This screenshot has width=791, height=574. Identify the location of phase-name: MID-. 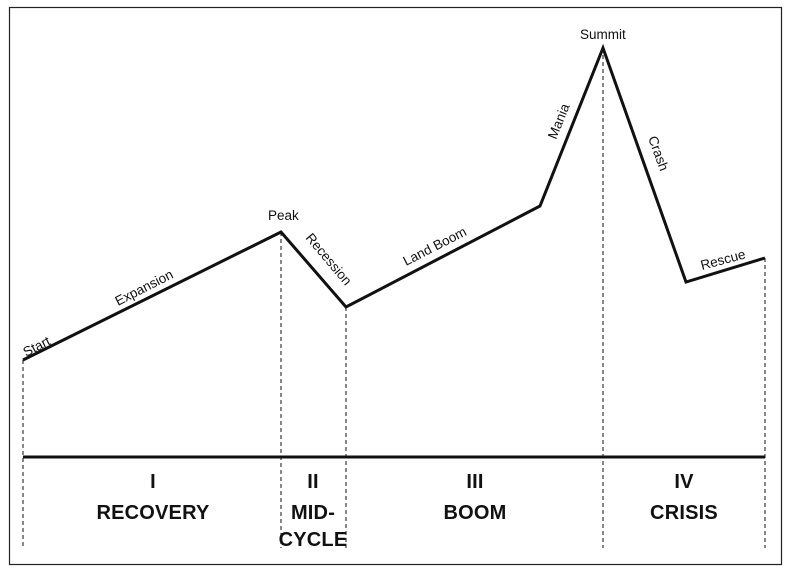
(313, 513).